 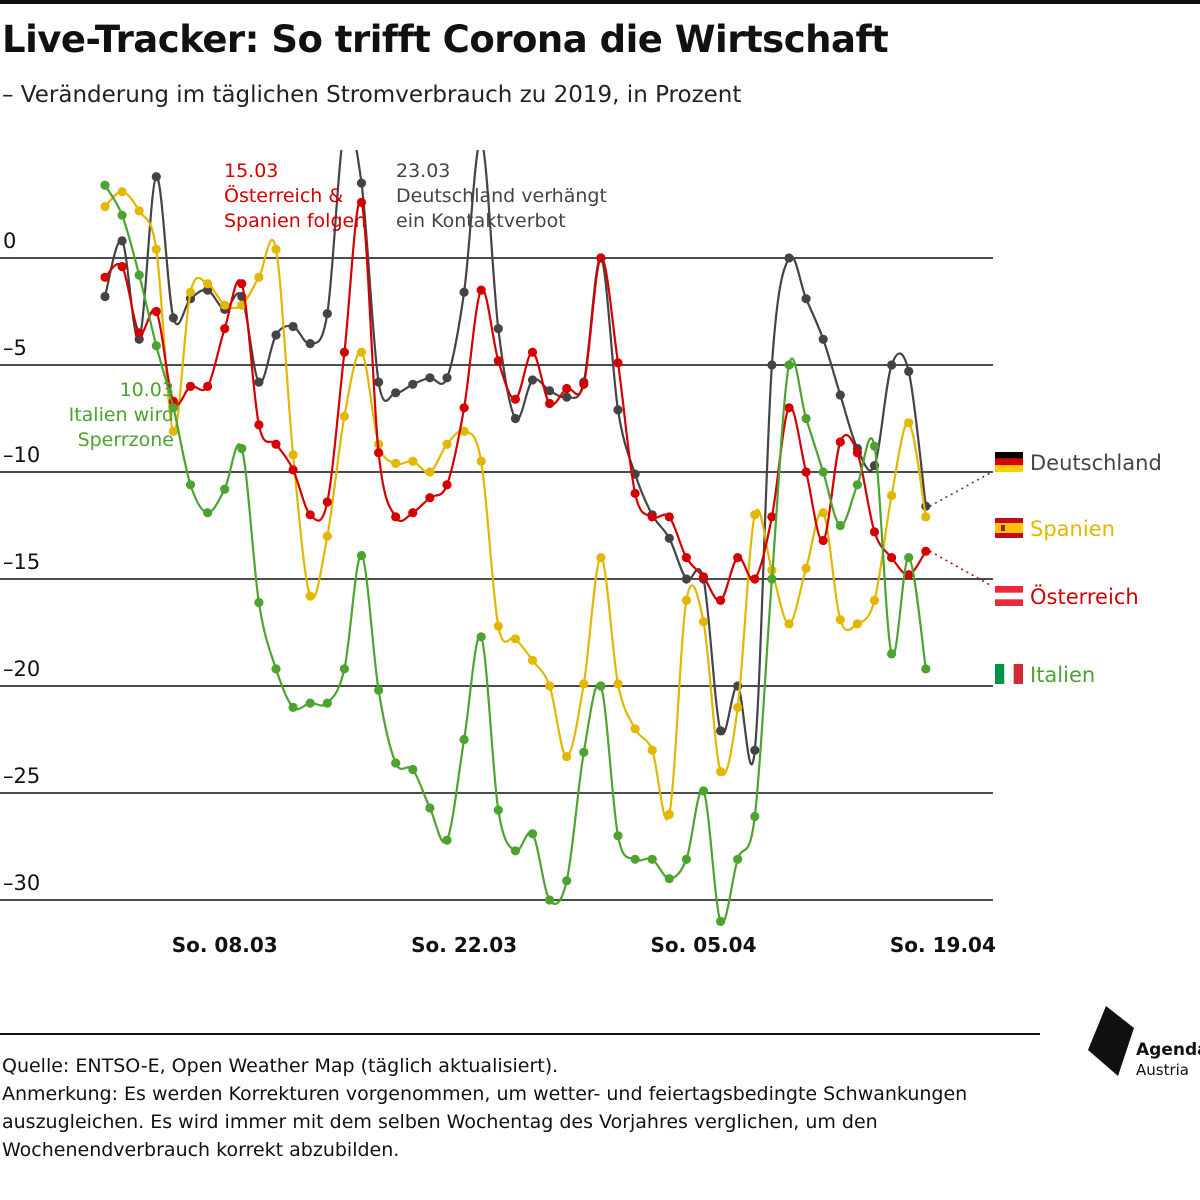 I want to click on y-tick-label: –20, so click(x=21, y=669).